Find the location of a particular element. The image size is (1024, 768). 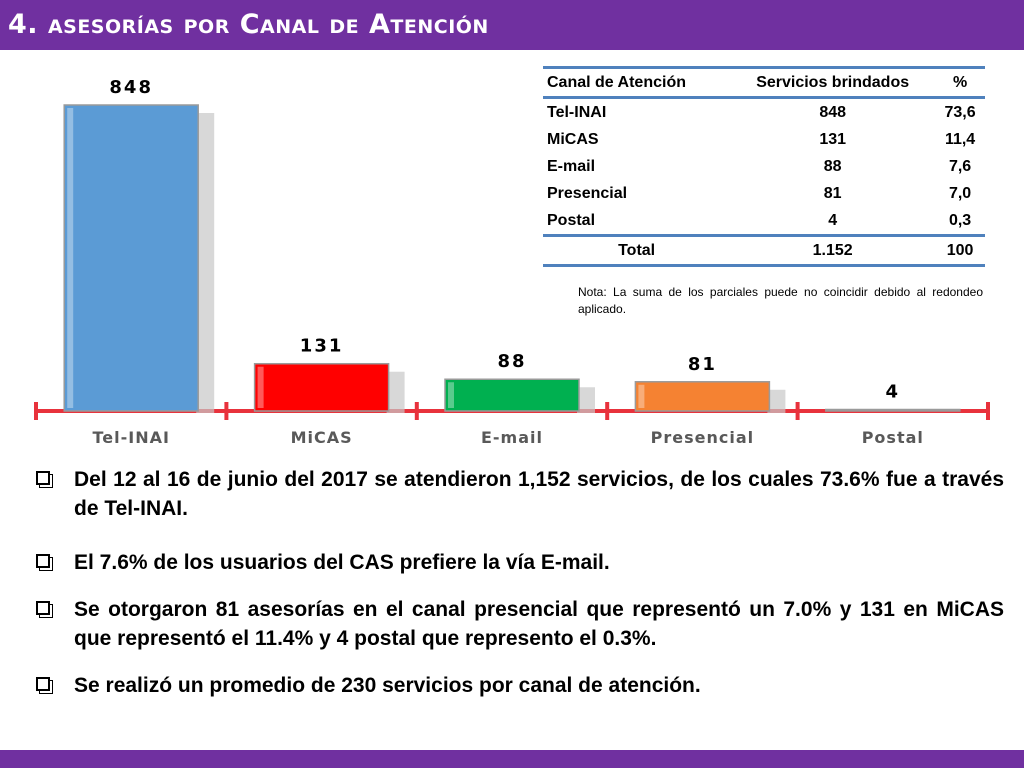

category-label: Postal is located at coordinates (893, 437).